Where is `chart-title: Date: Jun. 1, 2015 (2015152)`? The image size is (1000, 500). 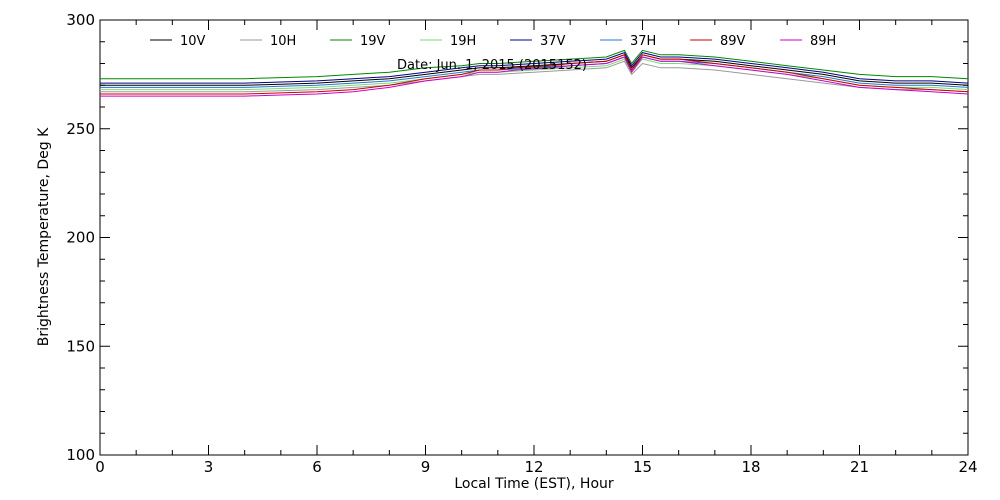
chart-title: Date: Jun. 1, 2015 (2015152) is located at coordinates (492, 65).